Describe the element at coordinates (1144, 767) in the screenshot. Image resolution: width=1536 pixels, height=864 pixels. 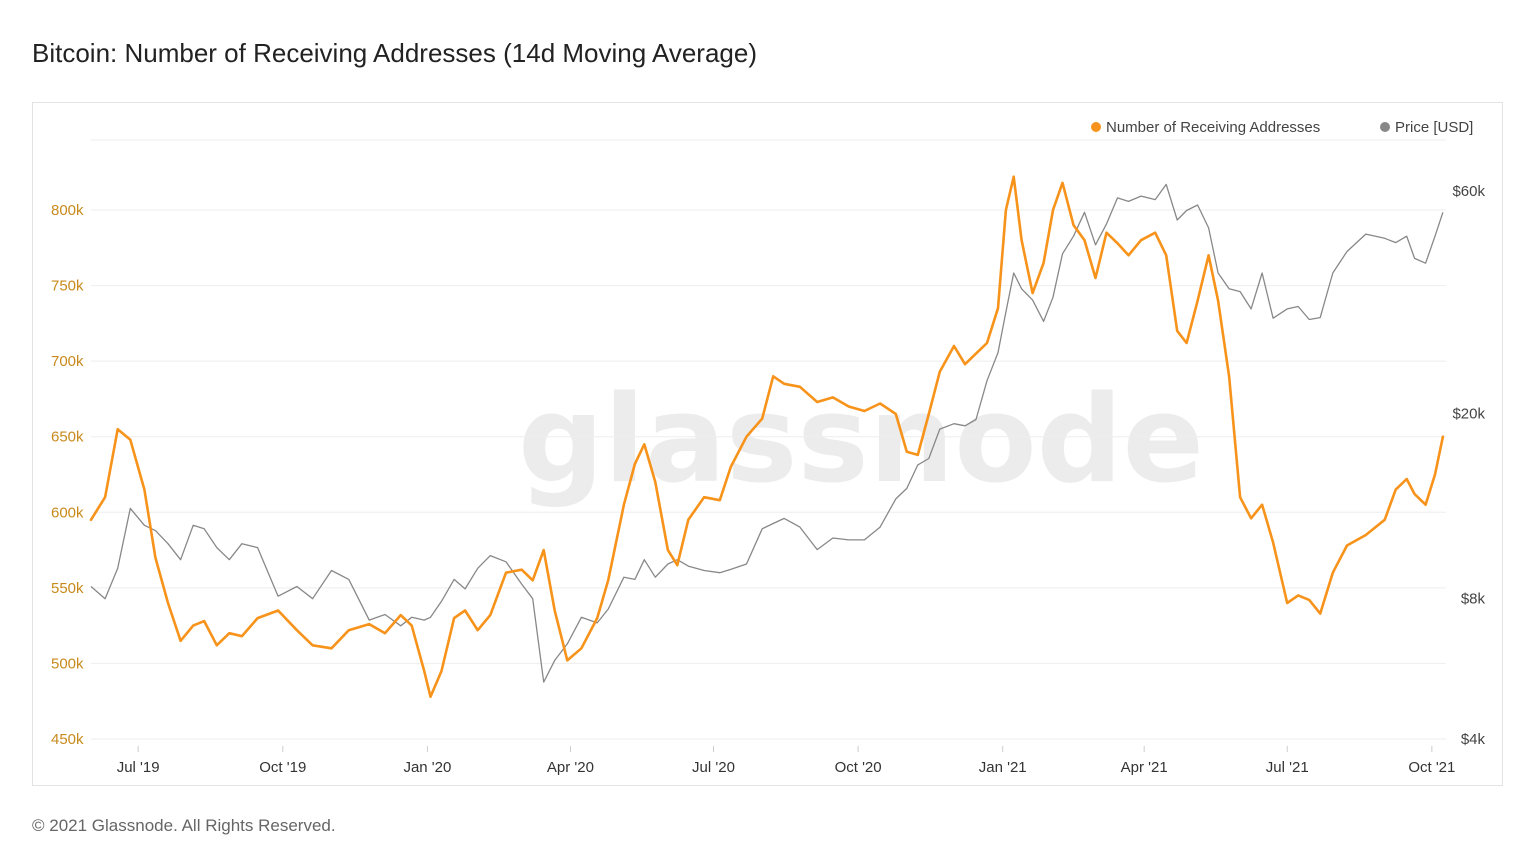
I see `x-tick-label: Apr '21` at that location.